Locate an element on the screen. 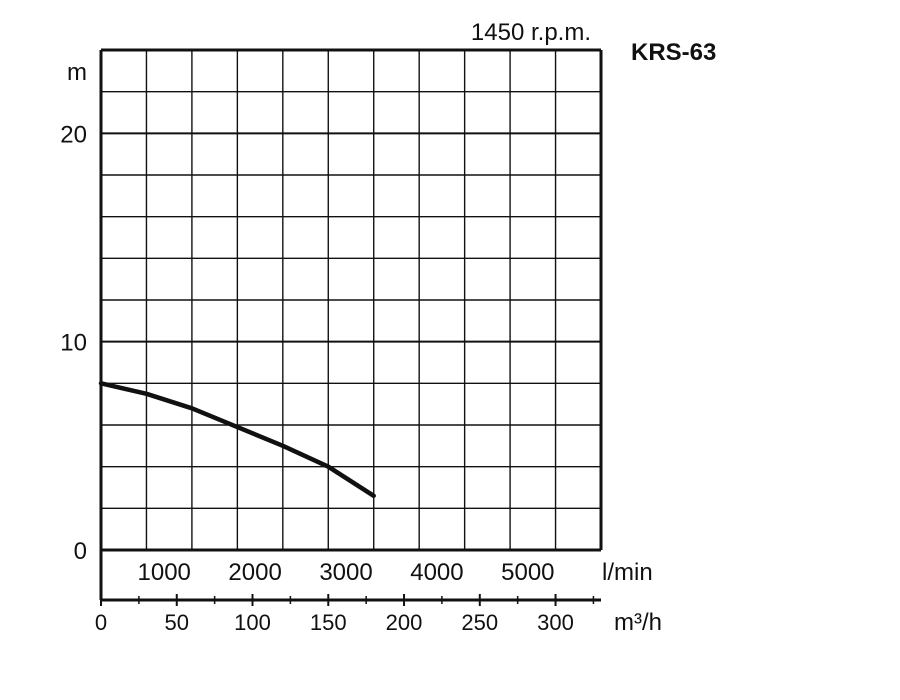 The image size is (900, 700). m3h-tick-label: 0 is located at coordinates (101, 622).